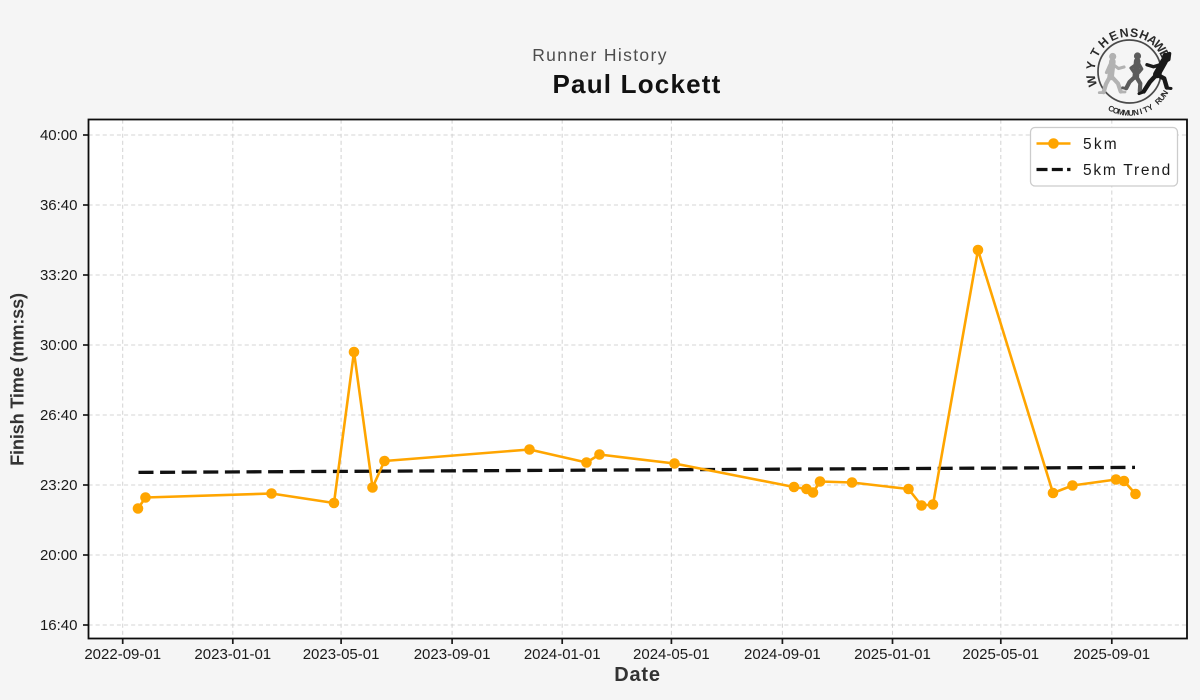  I want to click on svg-text: 2022-09-01, so click(122, 654).